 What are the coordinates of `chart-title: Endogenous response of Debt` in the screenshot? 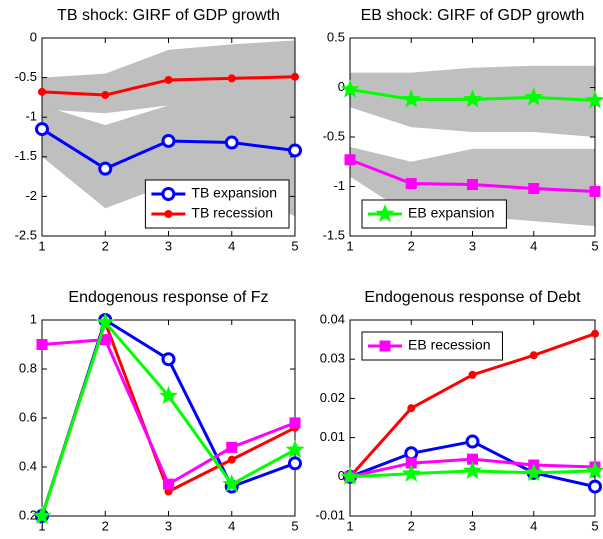 It's located at (472, 297).